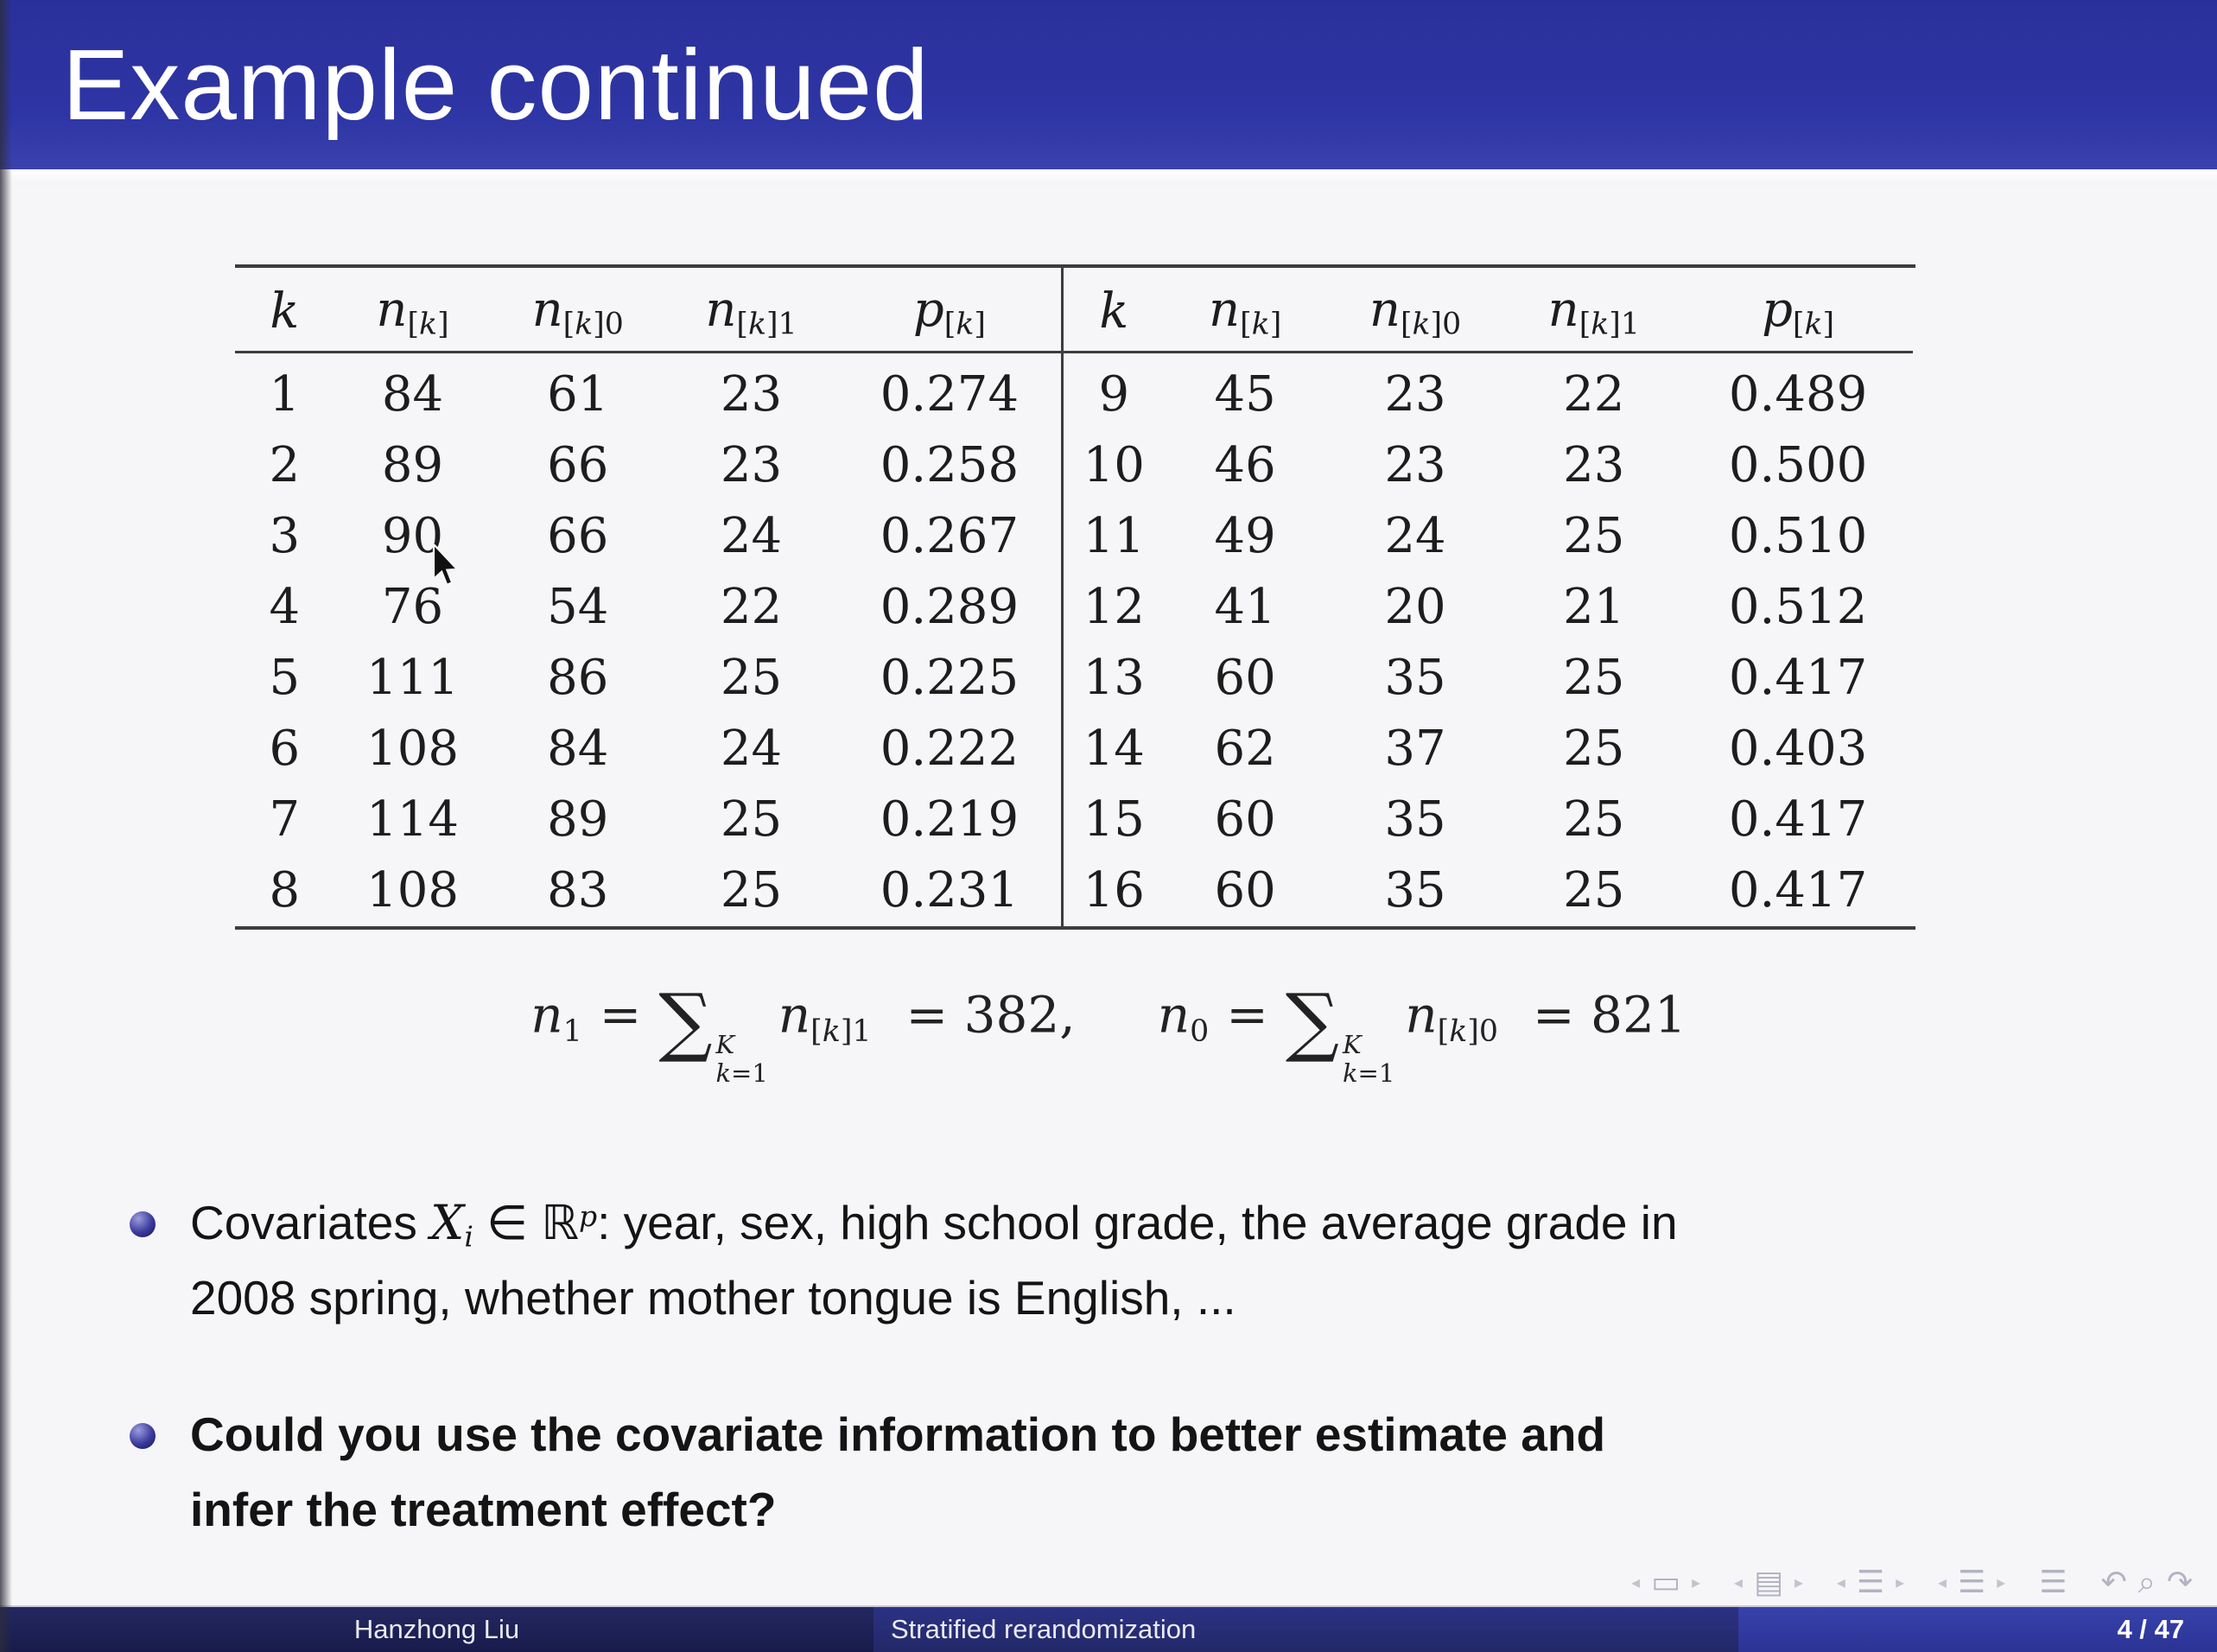  What do you see at coordinates (648, 391) in the screenshot?
I see `table-row: 1 84 61 23 0.274` at bounding box center [648, 391].